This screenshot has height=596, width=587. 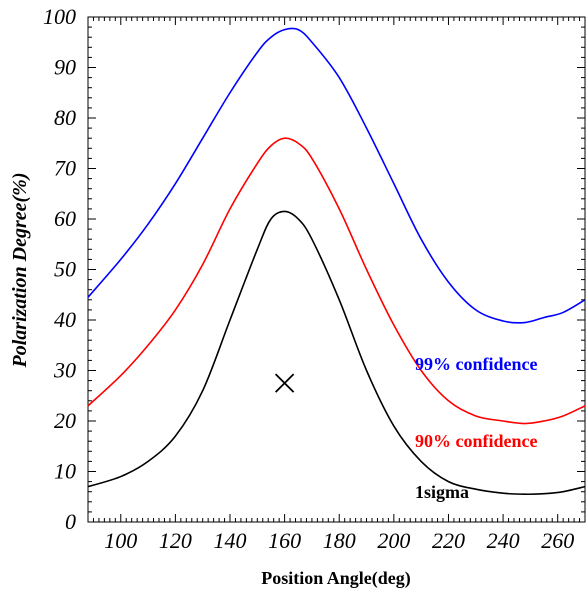 I want to click on x-axis-title: Position Angle(deg), so click(x=336, y=578).